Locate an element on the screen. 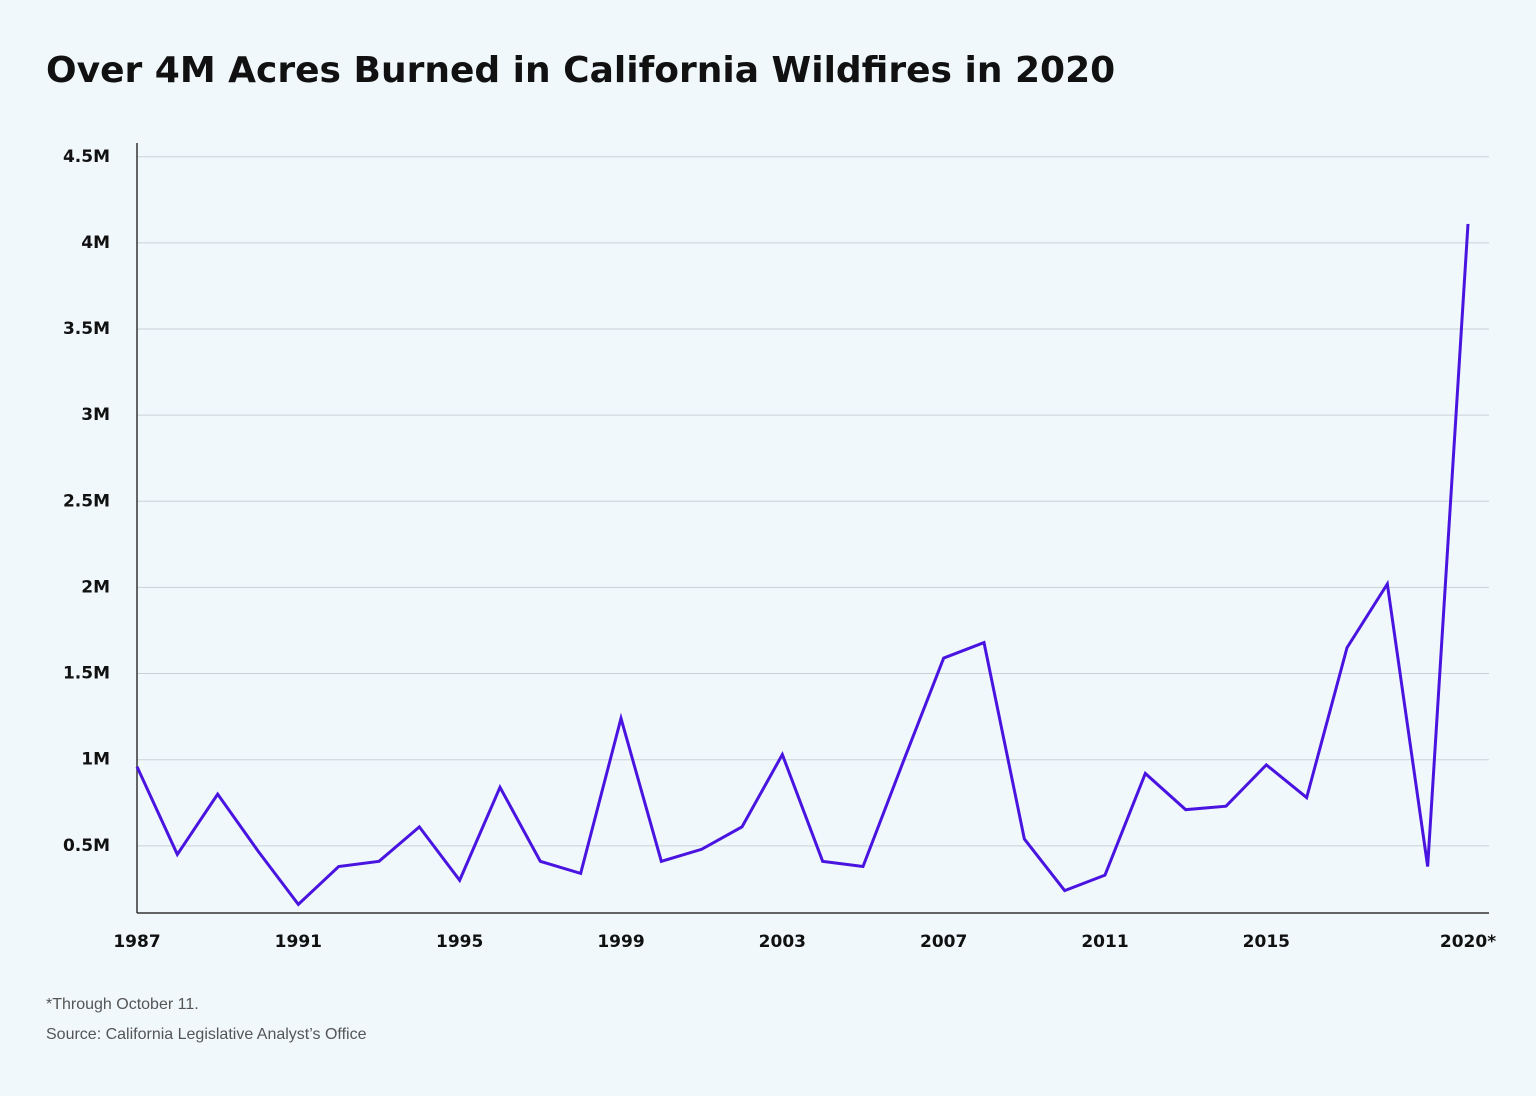 This screenshot has width=1536, height=1096. y-tick-label: 4.5M is located at coordinates (86, 157).